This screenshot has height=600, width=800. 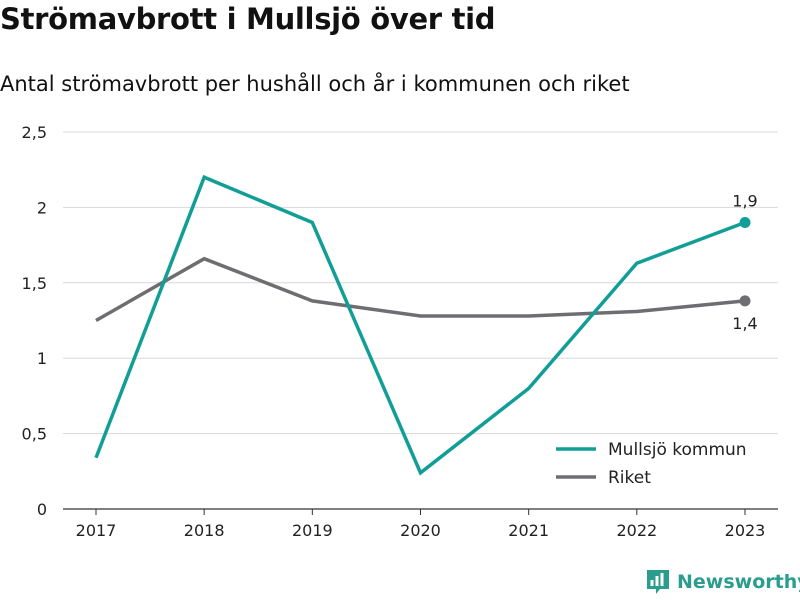 What do you see at coordinates (42, 358) in the screenshot?
I see `y-tick-label: 1` at bounding box center [42, 358].